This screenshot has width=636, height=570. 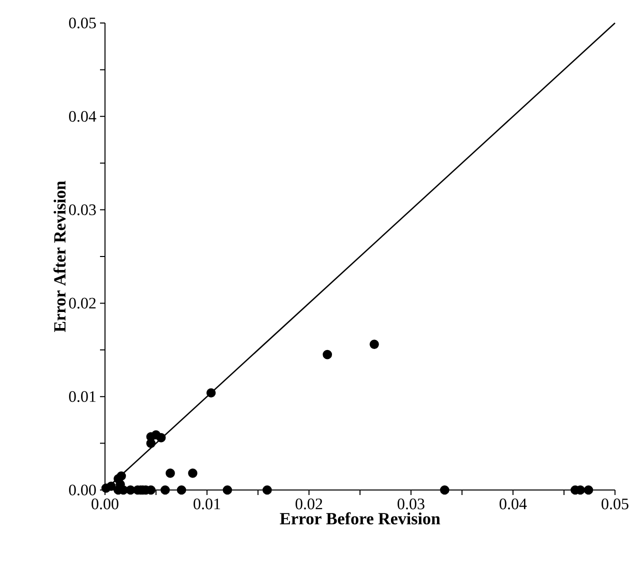 What do you see at coordinates (615, 504) in the screenshot?
I see `x-tick-label: 0.05` at bounding box center [615, 504].